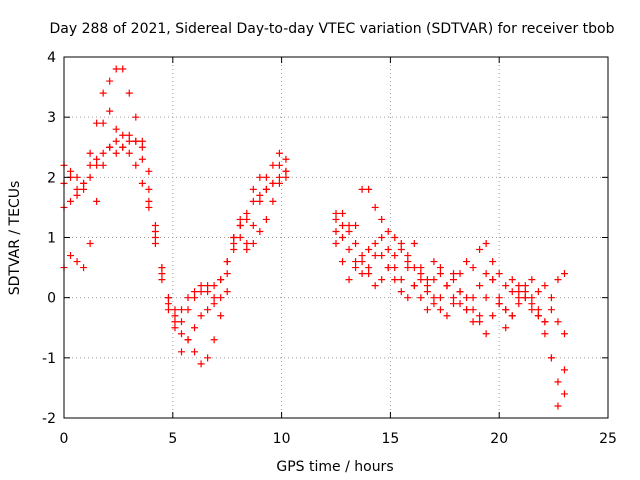  Describe the element at coordinates (450, 273) in the screenshot. I see `series-track-h` at that location.